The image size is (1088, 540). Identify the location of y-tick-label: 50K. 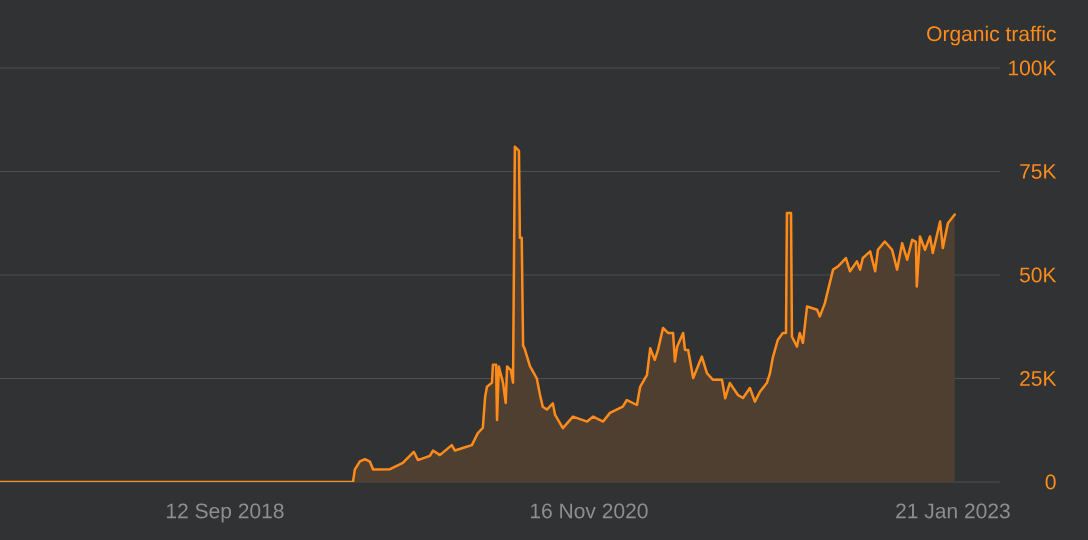
(1038, 275).